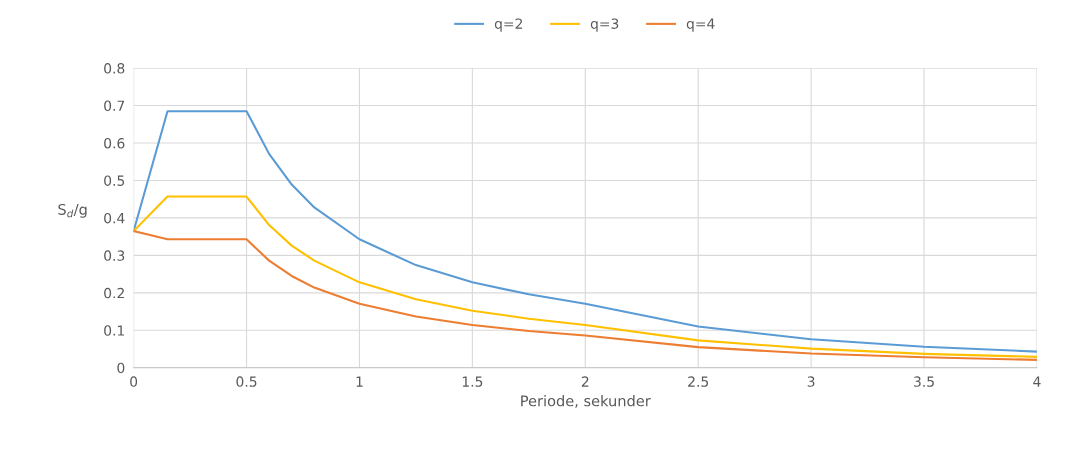 This screenshot has height=454, width=1069. Describe the element at coordinates (114, 106) in the screenshot. I see `y-tick-label: 0.7` at that location.